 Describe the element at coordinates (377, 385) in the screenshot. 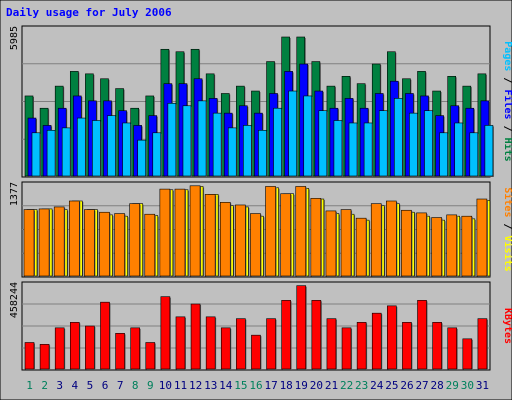

I see `x-tick-label: 24` at that location.